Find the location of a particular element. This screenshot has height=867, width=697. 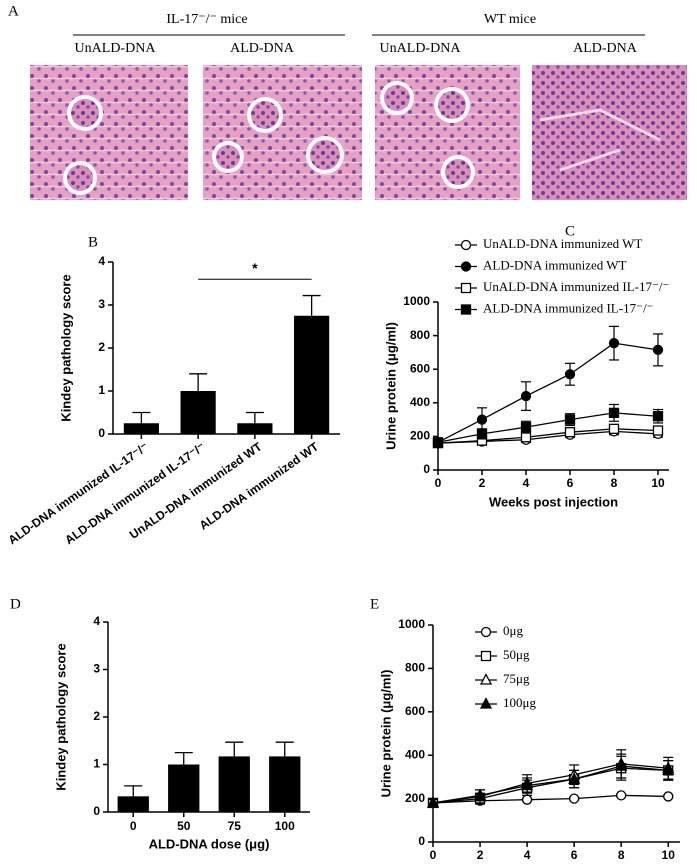

legend-label: 75μg is located at coordinates (516, 678).